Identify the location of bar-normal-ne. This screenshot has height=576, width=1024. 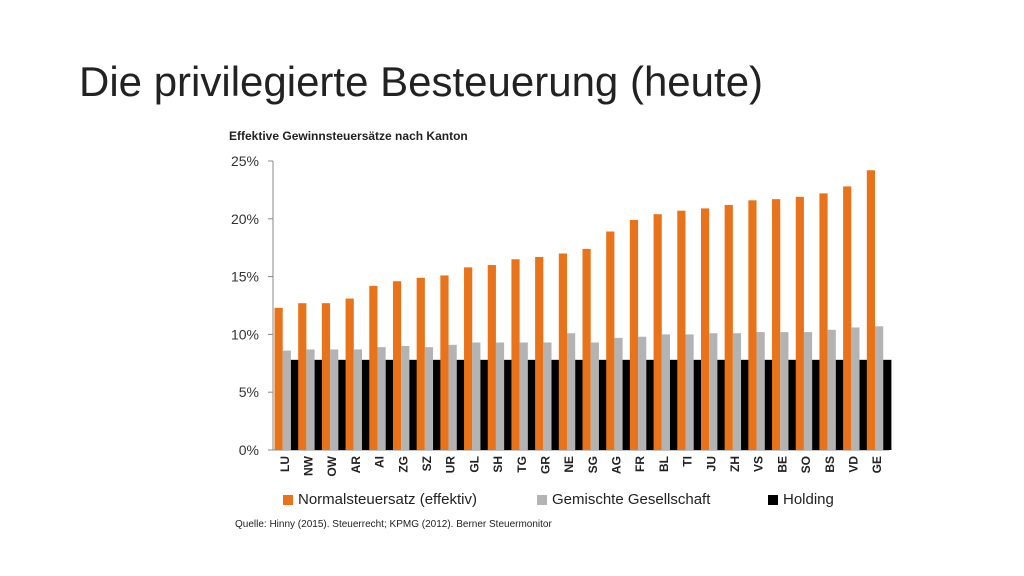
(563, 351).